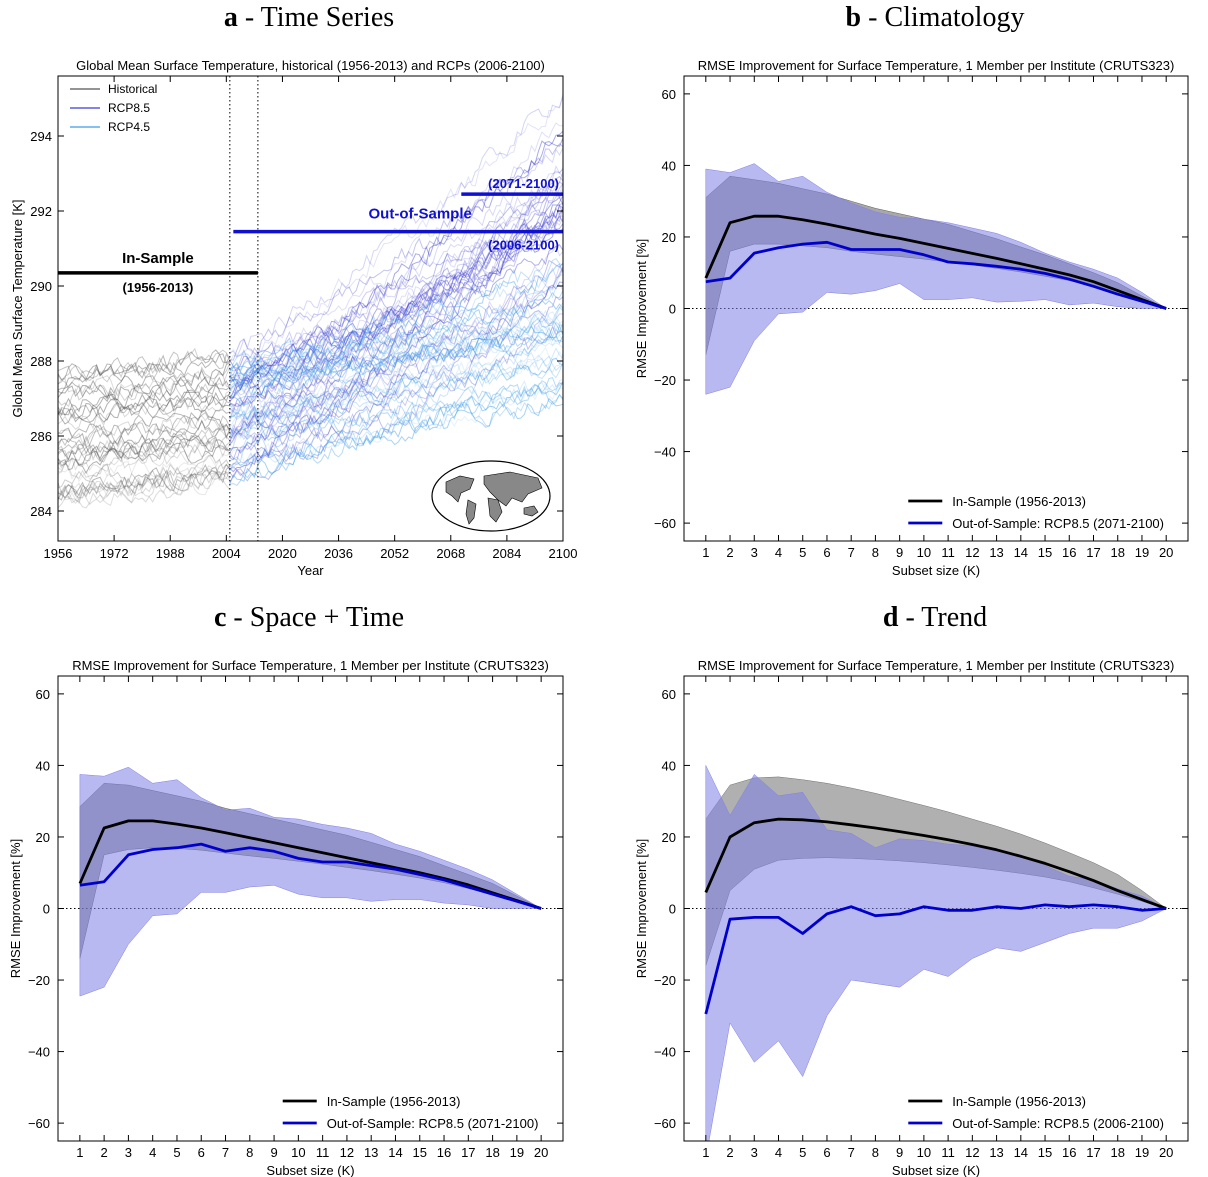 The image size is (1208, 1177). I want to click on x-axis-label-d: Subset size (K), so click(936, 1170).